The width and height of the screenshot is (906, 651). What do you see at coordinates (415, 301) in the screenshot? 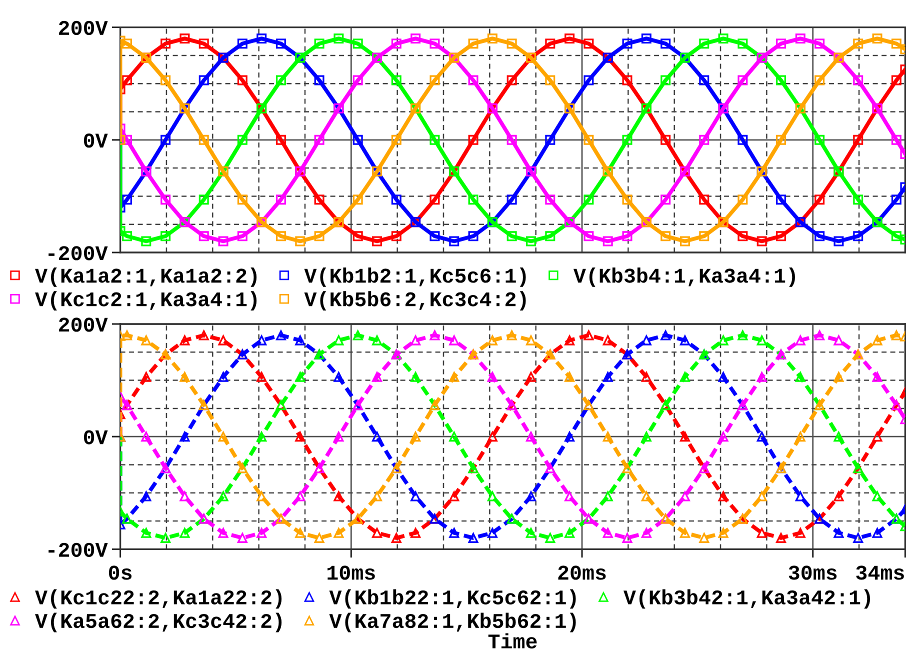
I see `legend-label: V(Kb5b6:2,Kc3c4:2)` at bounding box center [415, 301].